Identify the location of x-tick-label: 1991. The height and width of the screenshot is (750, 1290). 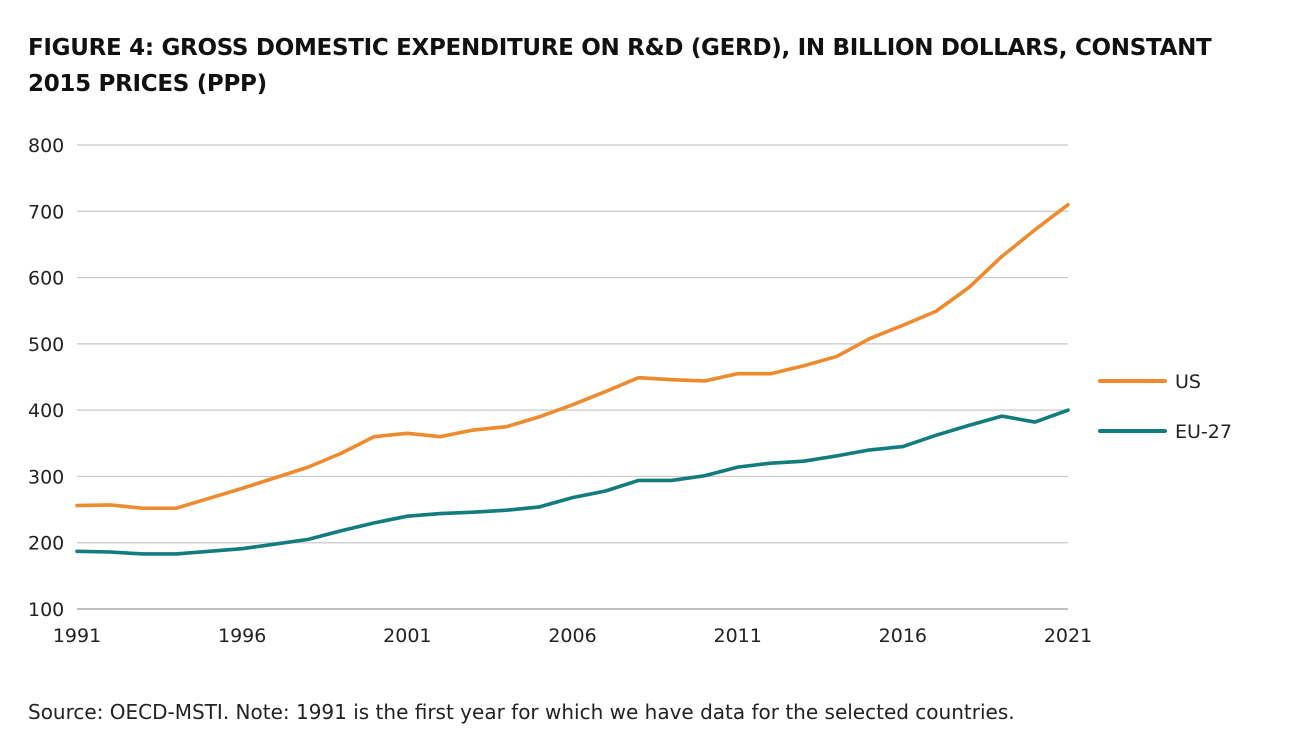
(77, 636).